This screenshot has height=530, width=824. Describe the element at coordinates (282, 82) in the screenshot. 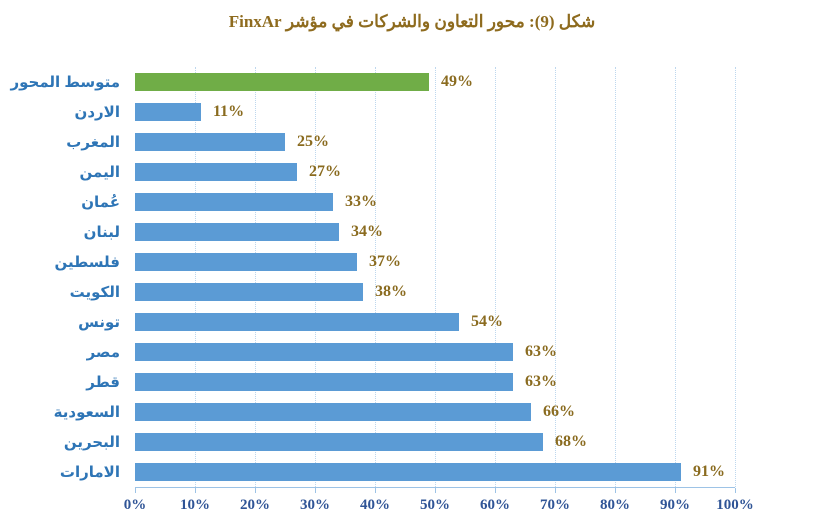

I see `average-bar` at that location.